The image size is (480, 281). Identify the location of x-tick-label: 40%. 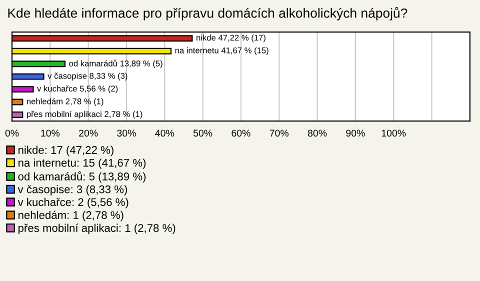
(164, 133).